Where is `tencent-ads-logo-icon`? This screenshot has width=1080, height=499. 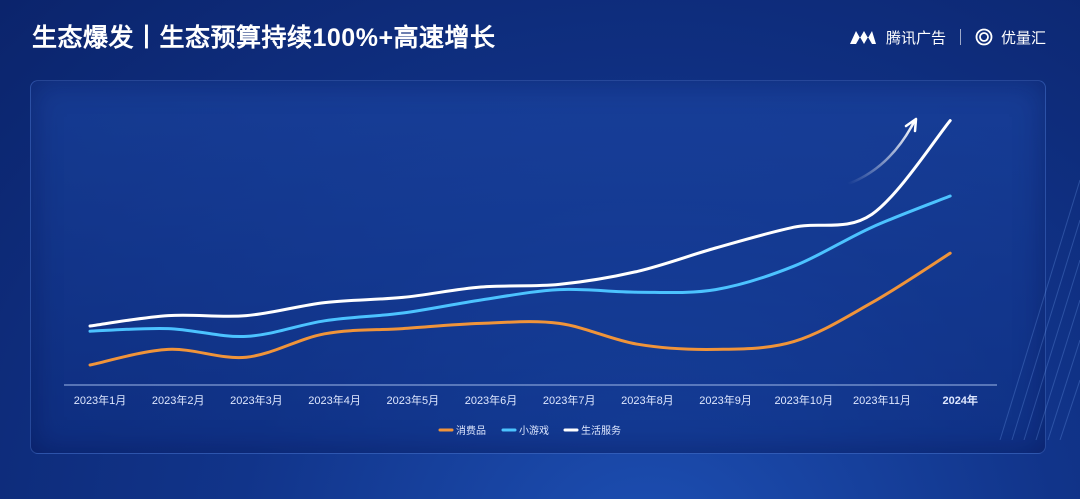 tencent-ads-logo-icon is located at coordinates (862, 37).